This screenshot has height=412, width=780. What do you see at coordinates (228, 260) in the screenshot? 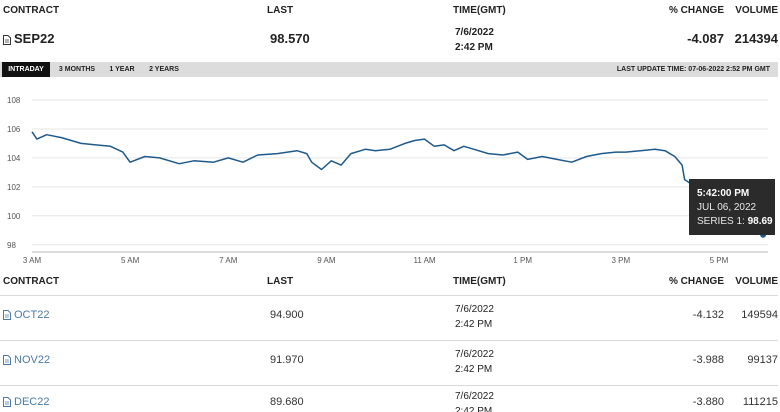
I see `x-tick-label: 7 AM` at bounding box center [228, 260].